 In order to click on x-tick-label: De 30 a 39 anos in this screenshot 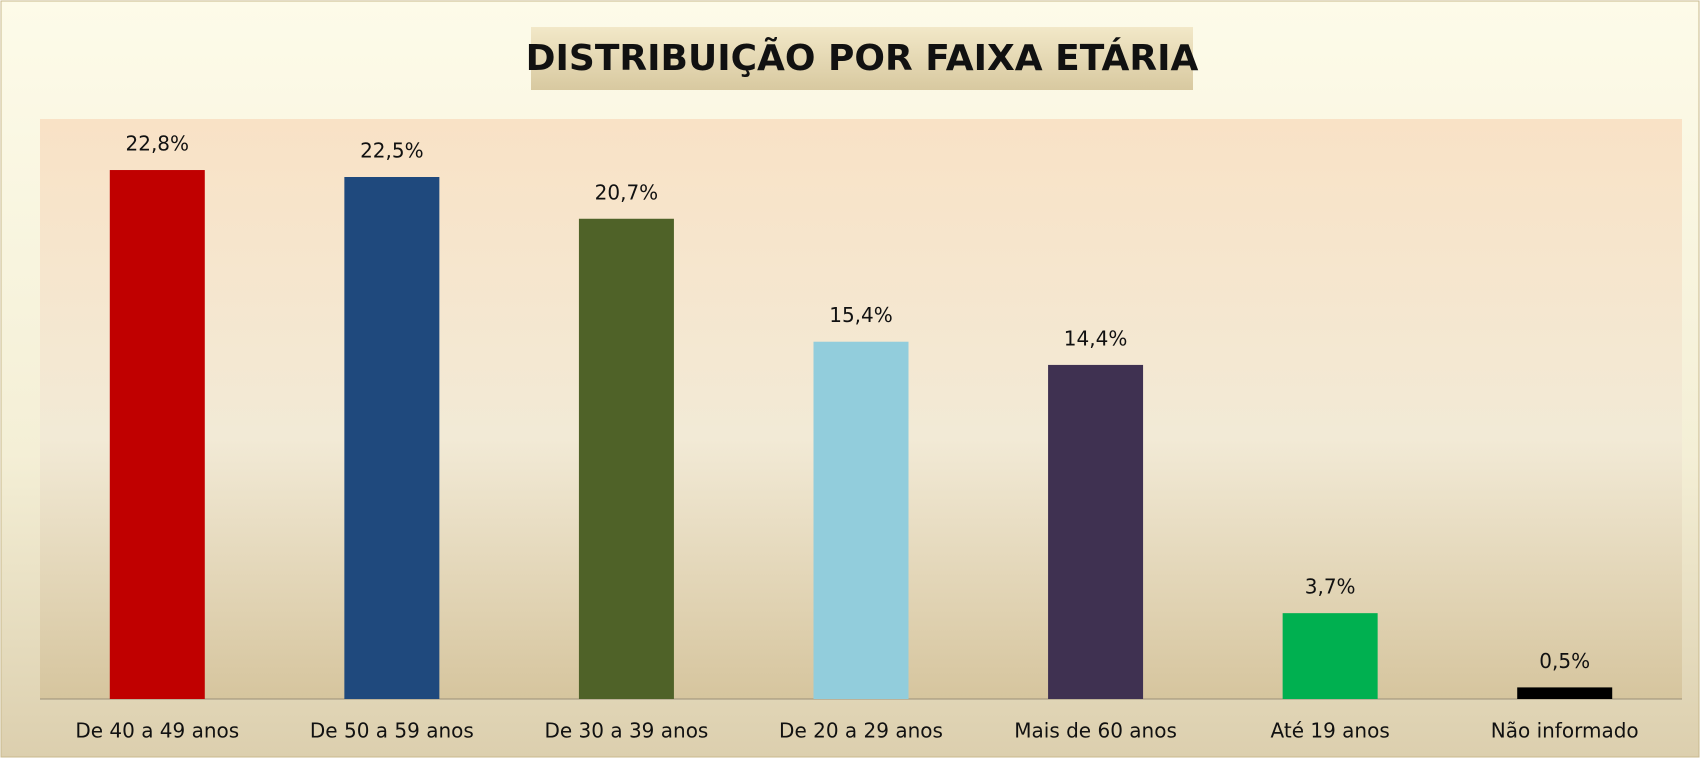, I will do `click(626, 731)`.